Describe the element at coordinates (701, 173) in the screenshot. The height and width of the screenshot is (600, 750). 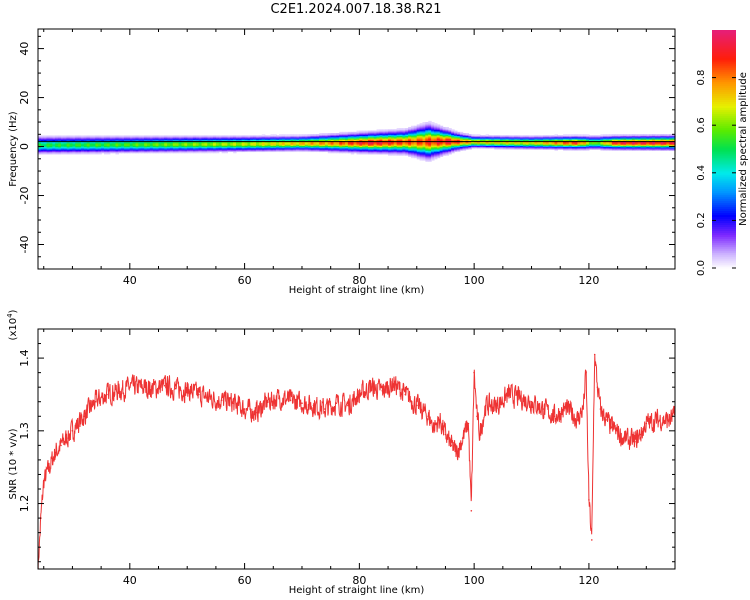
I see `colorbar-tick-label: 0.4` at that location.